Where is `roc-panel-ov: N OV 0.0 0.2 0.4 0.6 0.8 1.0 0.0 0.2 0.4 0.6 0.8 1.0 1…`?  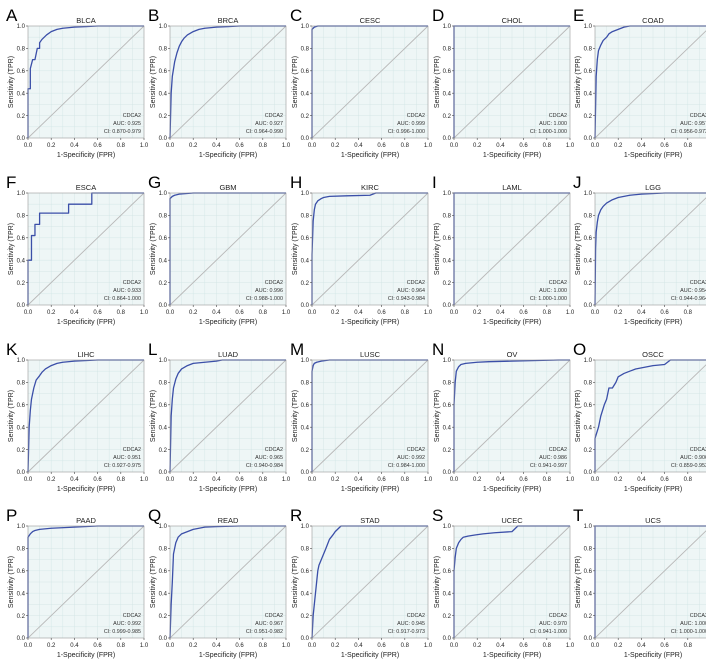
roc-panel-ov: N OV 0.0 0.2 0.4 0.6 0.8 1.0 0.0 0.2 0.4 0.6 0.8 1.0 1… is located at coordinates (503, 416).